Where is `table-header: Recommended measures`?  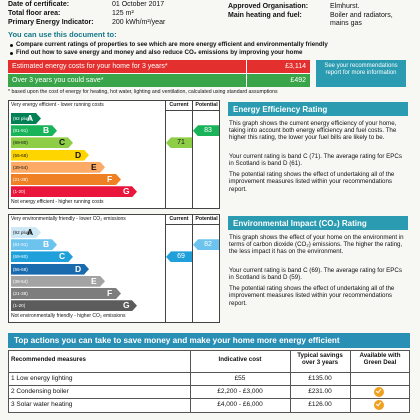 table-header: Recommended measures is located at coordinates (48, 359).